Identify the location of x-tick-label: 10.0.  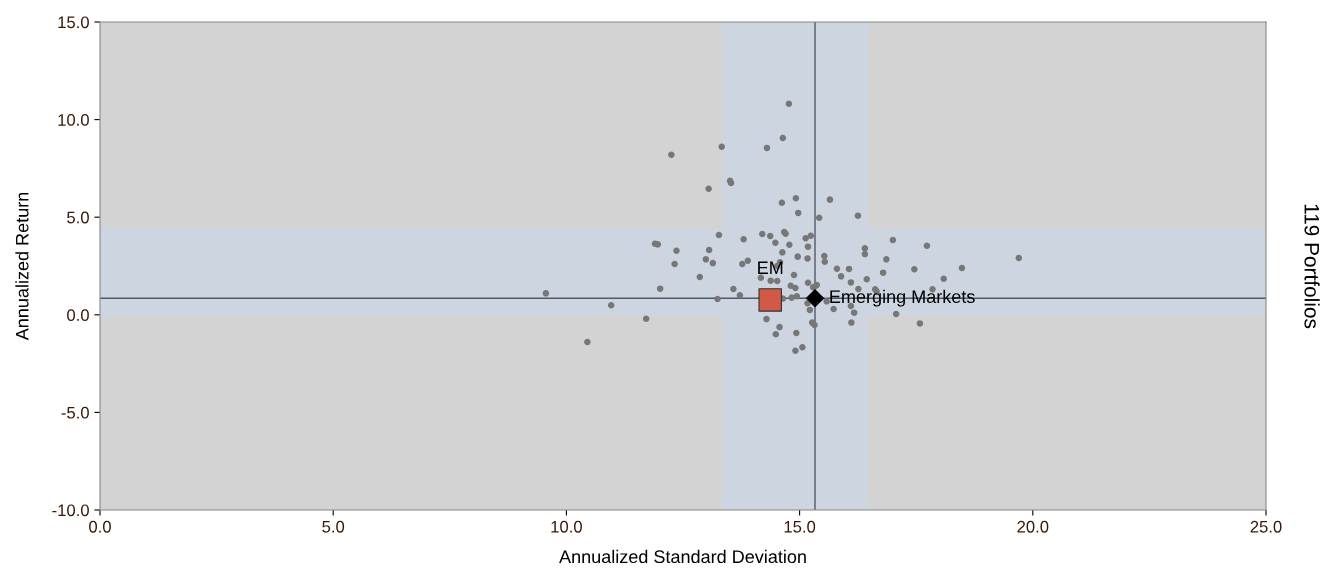
(566, 526).